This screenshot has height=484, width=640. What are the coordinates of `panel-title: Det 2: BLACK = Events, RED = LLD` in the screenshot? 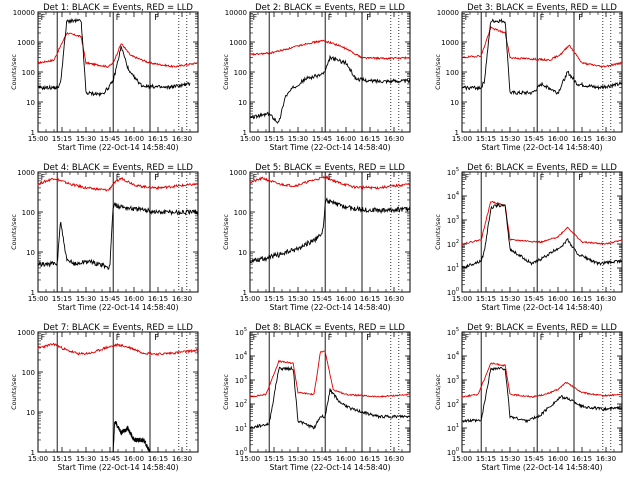 It's located at (330, 8).